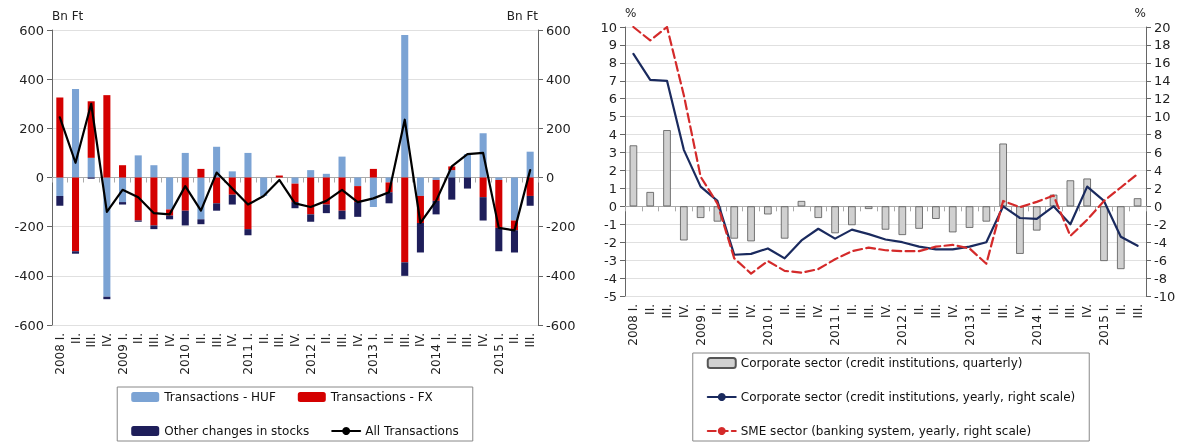 This screenshot has height=447, width=1187. What do you see at coordinates (767, 325) in the screenshot?
I see `x-tick-label: 2010 I.` at bounding box center [767, 325].